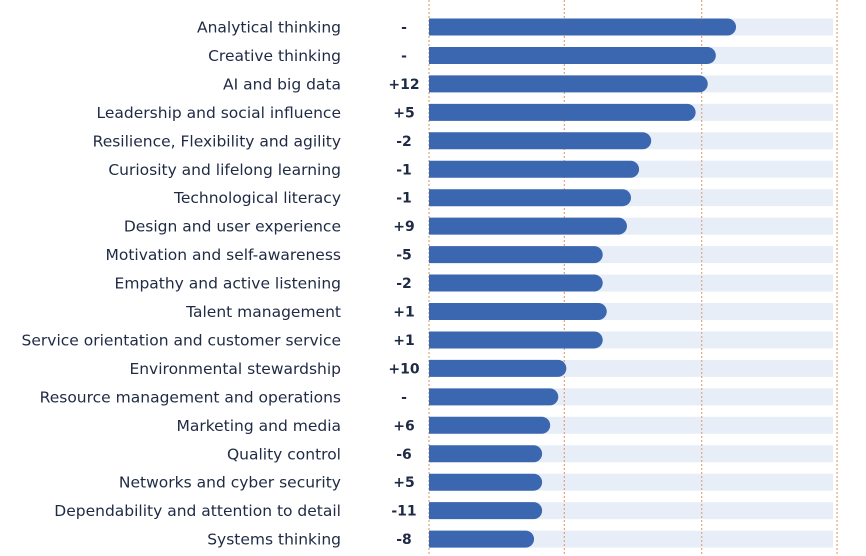 This screenshot has height=556, width=866. What do you see at coordinates (181, 340) in the screenshot?
I see `skill-label: Service orientation and customer service` at bounding box center [181, 340].